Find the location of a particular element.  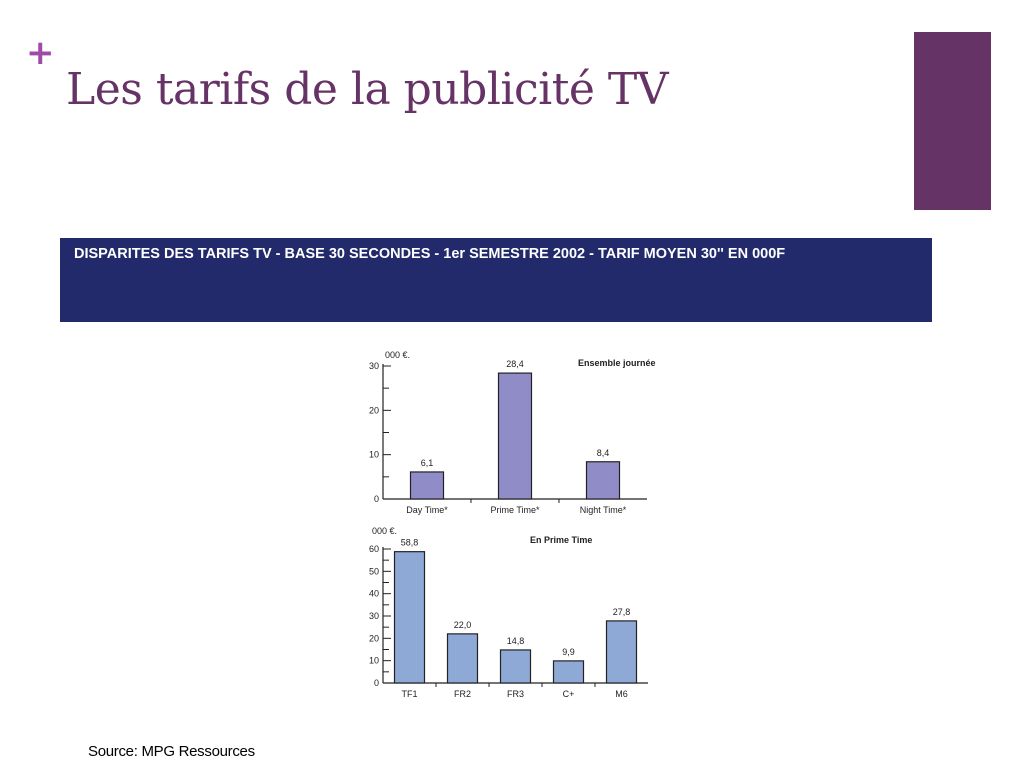

chart-1-y-tick-label: 30 is located at coordinates (374, 366).